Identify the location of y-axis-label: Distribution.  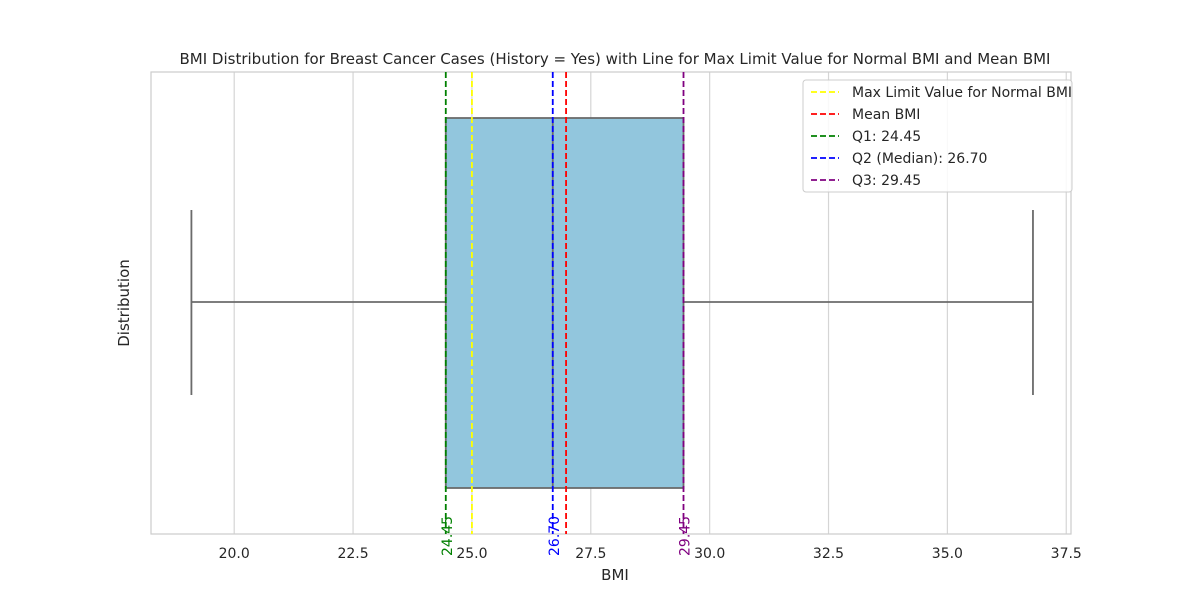
(124, 303).